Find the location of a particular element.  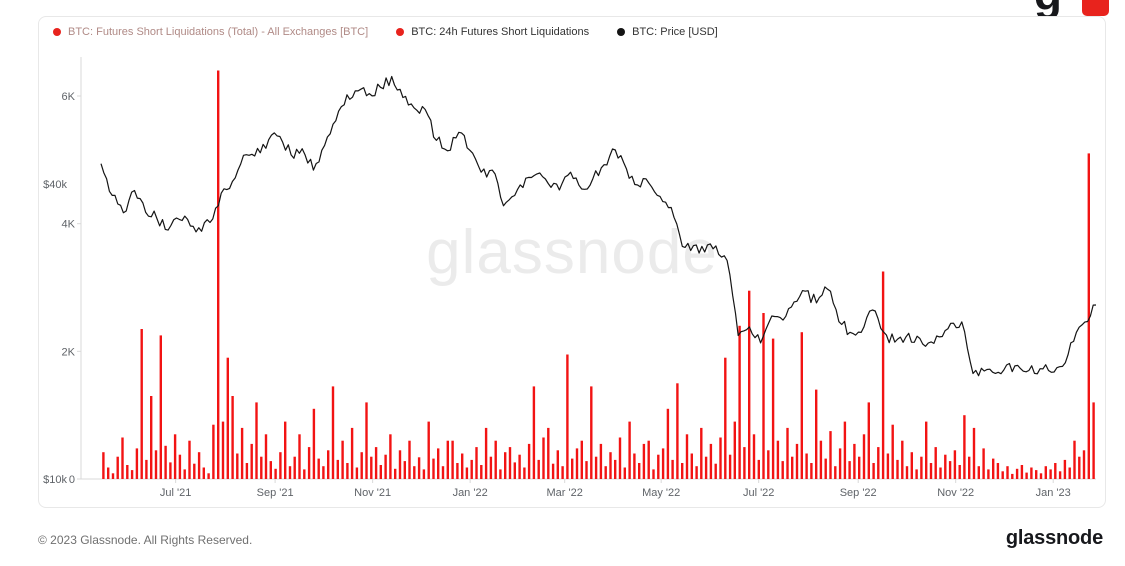

legend-item-2: BTC: 24h Futures Short Liquidations is located at coordinates (492, 32).